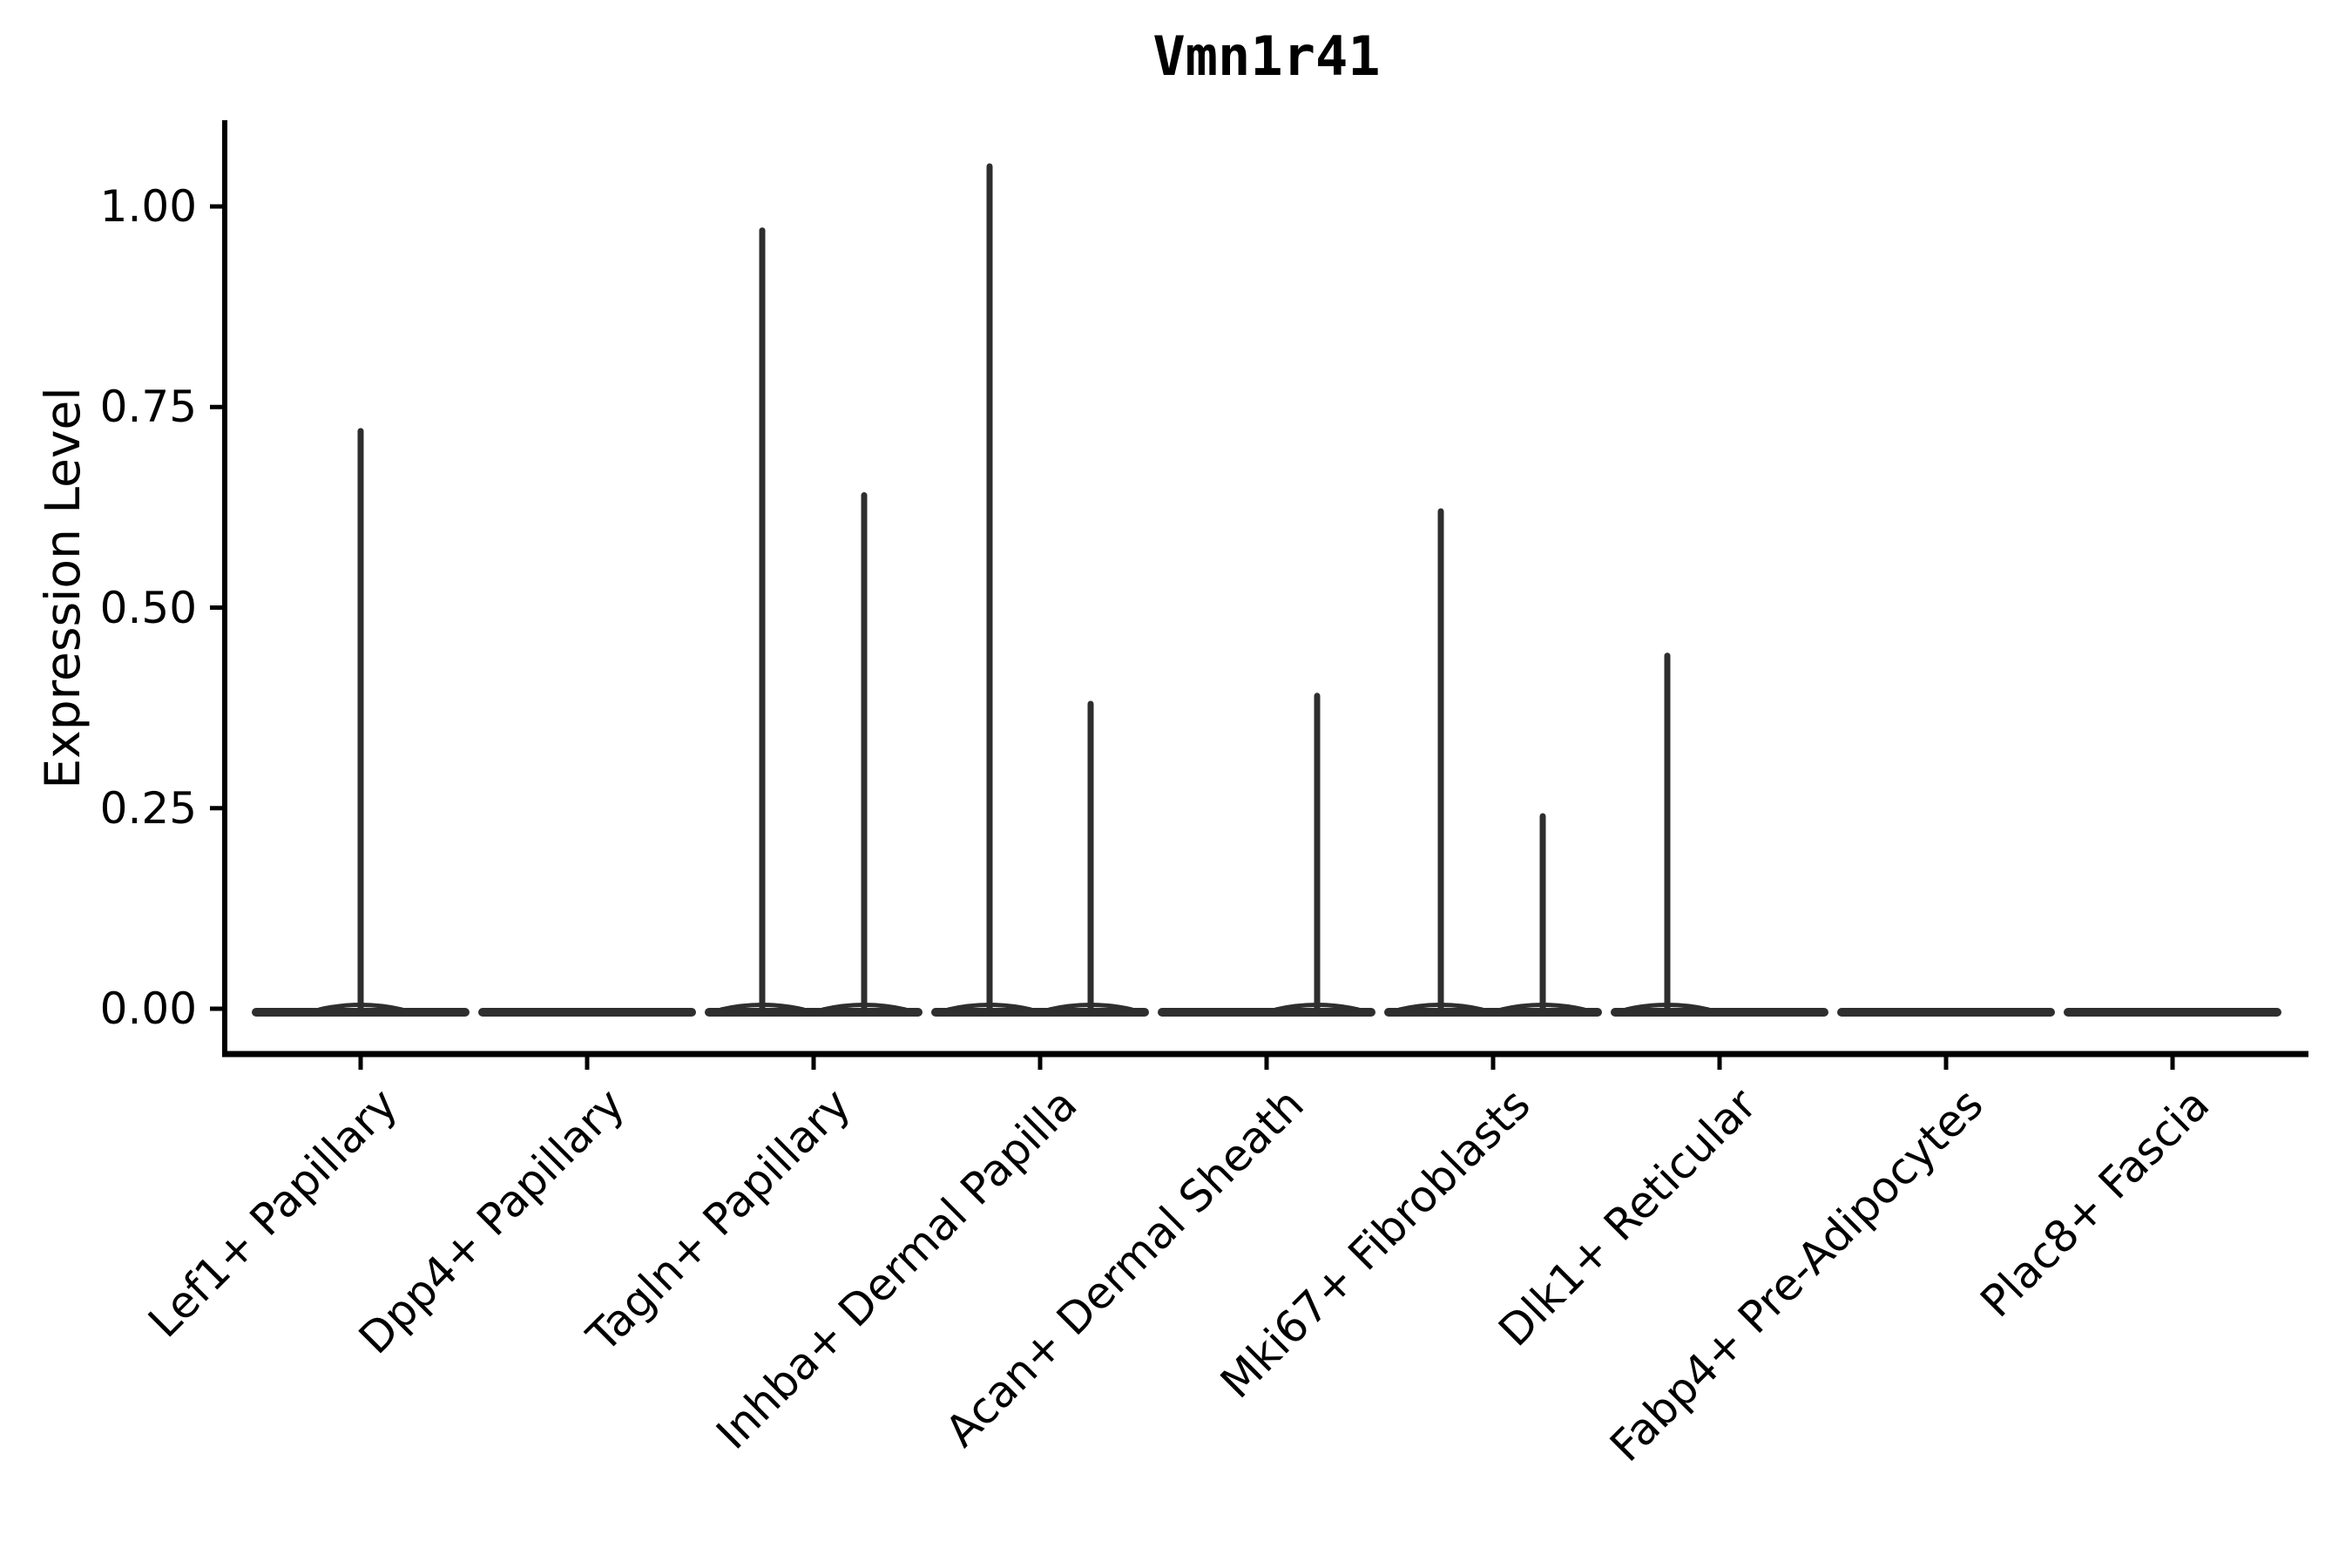 This screenshot has width=2352, height=1568. What do you see at coordinates (1266, 56) in the screenshot?
I see `chart-title: Vmn1r41` at bounding box center [1266, 56].